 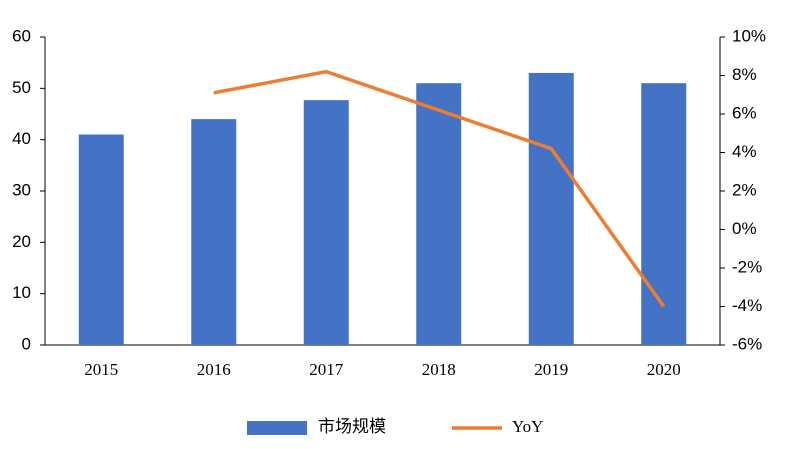 What do you see at coordinates (277, 428) in the screenshot?
I see `legend-swatch` at bounding box center [277, 428].